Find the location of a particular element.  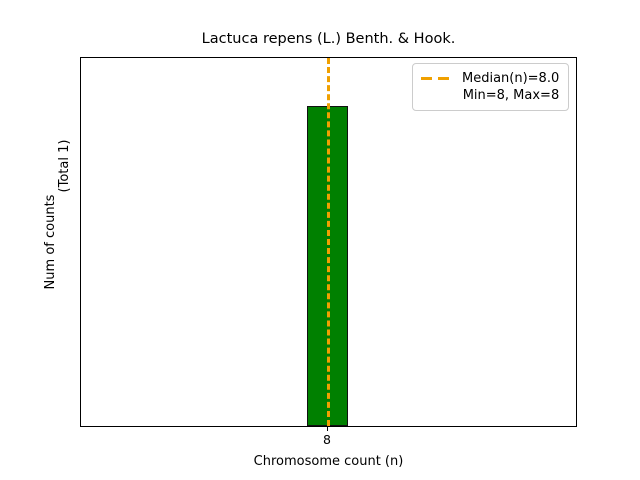

legend-text: Median(n)=8.0 Min=8, Max=8 is located at coordinates (510, 87).